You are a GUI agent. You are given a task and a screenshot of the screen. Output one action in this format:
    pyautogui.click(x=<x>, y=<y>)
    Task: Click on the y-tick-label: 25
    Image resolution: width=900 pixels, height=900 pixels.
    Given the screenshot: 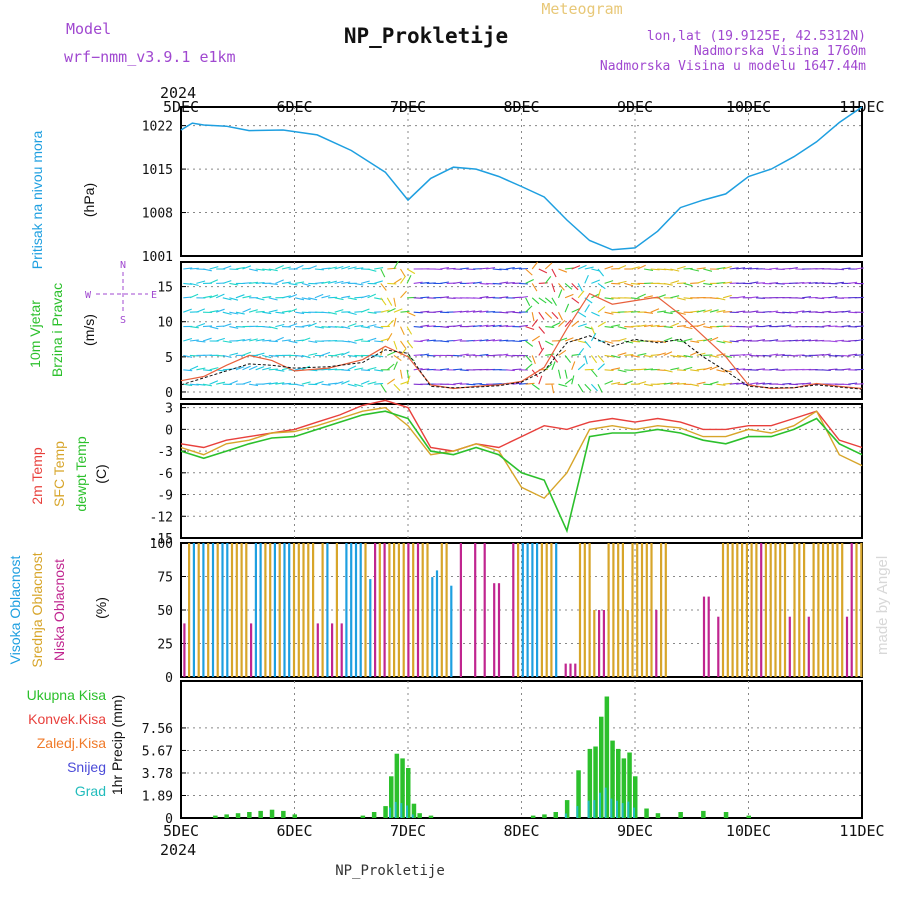 What is the action you would take?
    pyautogui.click(x=165, y=645)
    